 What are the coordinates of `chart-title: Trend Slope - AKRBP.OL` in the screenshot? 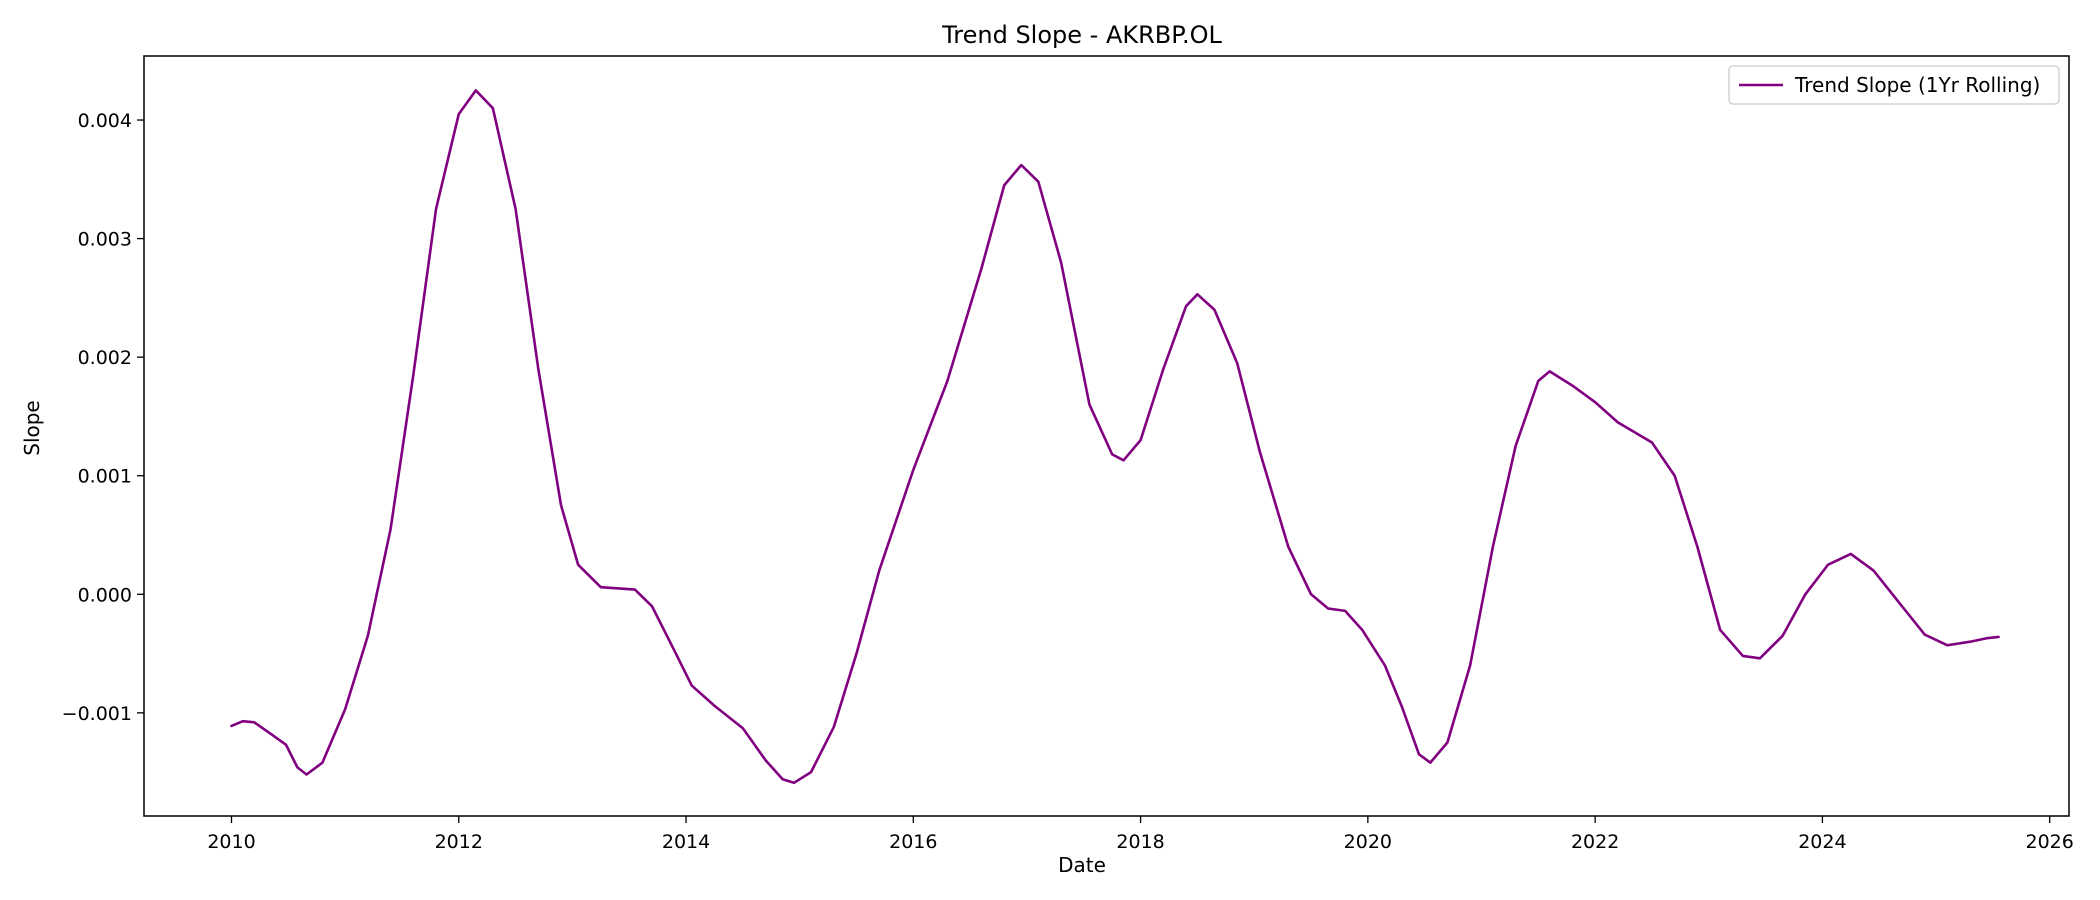 It's located at (1081, 35).